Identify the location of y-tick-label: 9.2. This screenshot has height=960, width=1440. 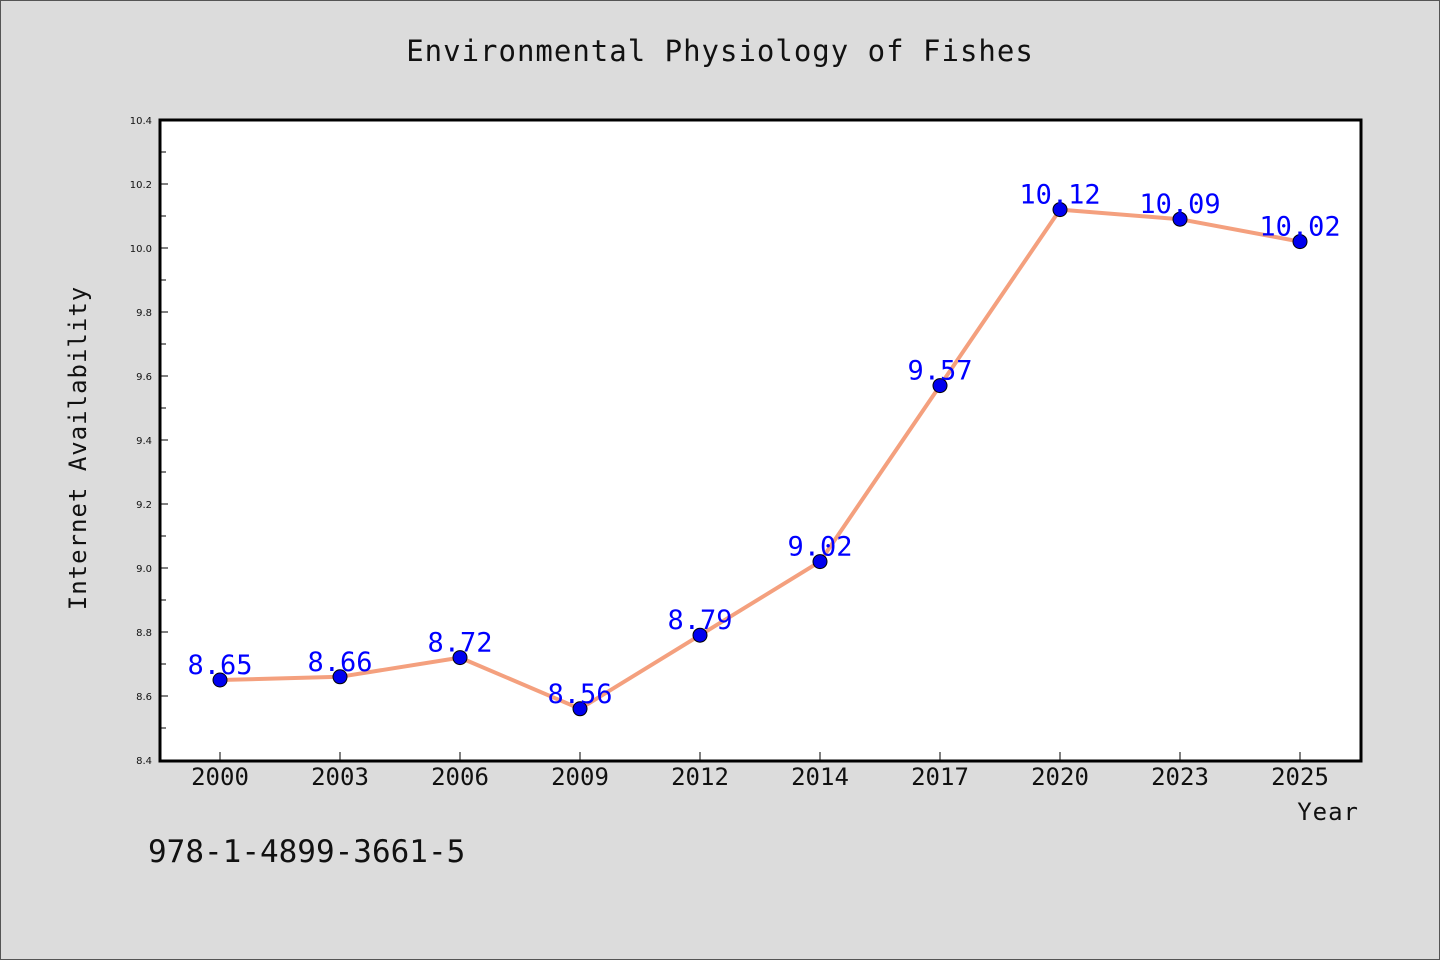
(144, 505).